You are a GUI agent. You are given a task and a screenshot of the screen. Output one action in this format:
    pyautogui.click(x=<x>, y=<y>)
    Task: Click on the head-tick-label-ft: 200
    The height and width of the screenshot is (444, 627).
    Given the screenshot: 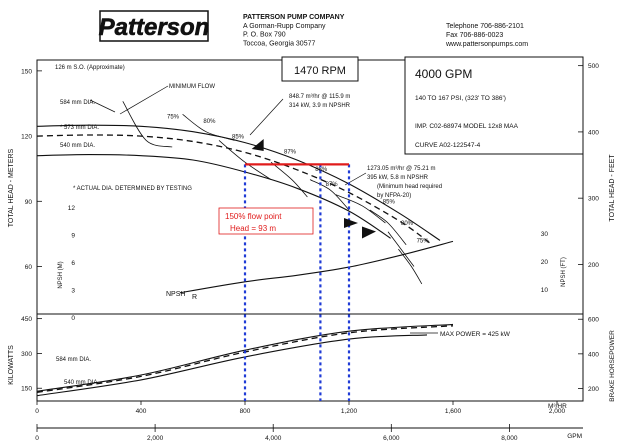 What is the action you would take?
    pyautogui.click(x=593, y=265)
    